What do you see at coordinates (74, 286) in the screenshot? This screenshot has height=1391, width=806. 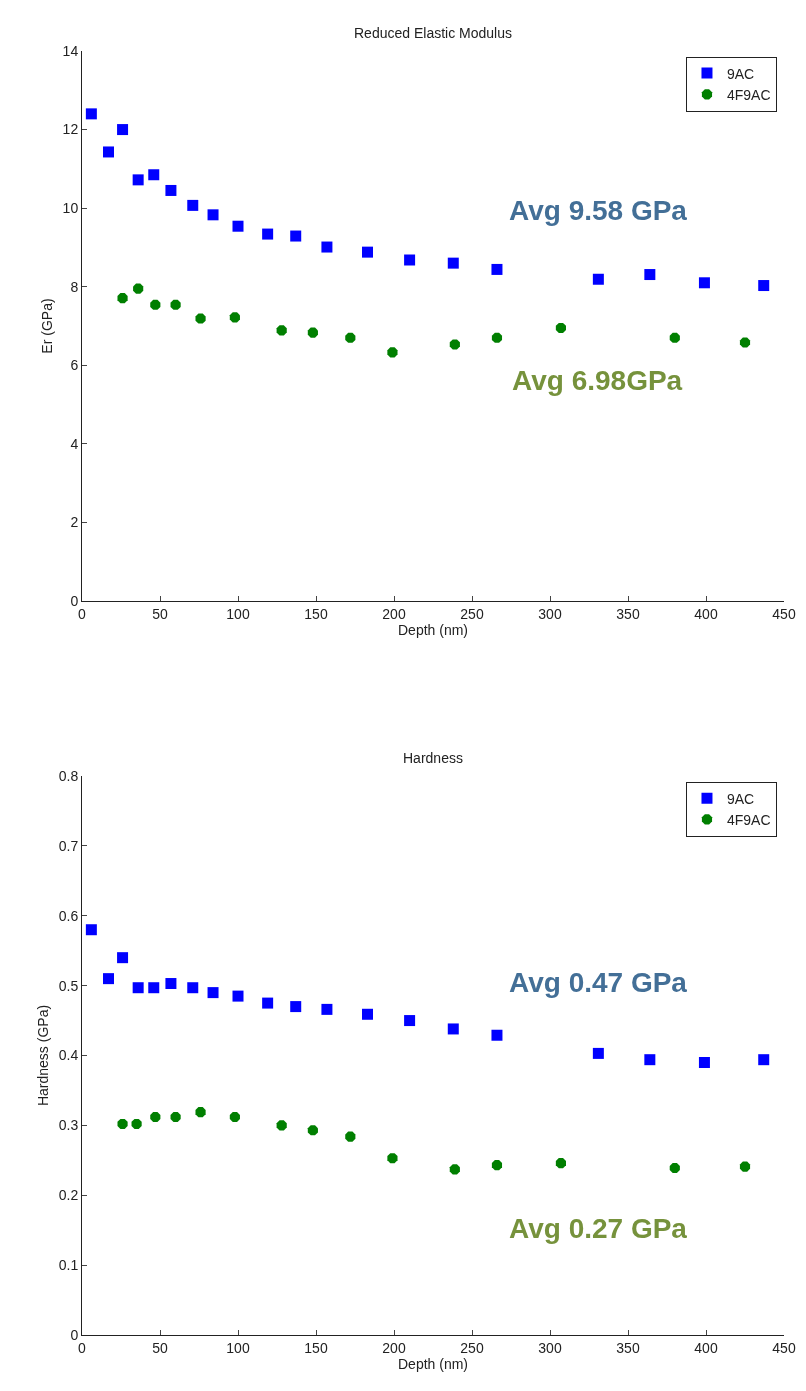 I see `y-tick-label: 8` at bounding box center [74, 286].